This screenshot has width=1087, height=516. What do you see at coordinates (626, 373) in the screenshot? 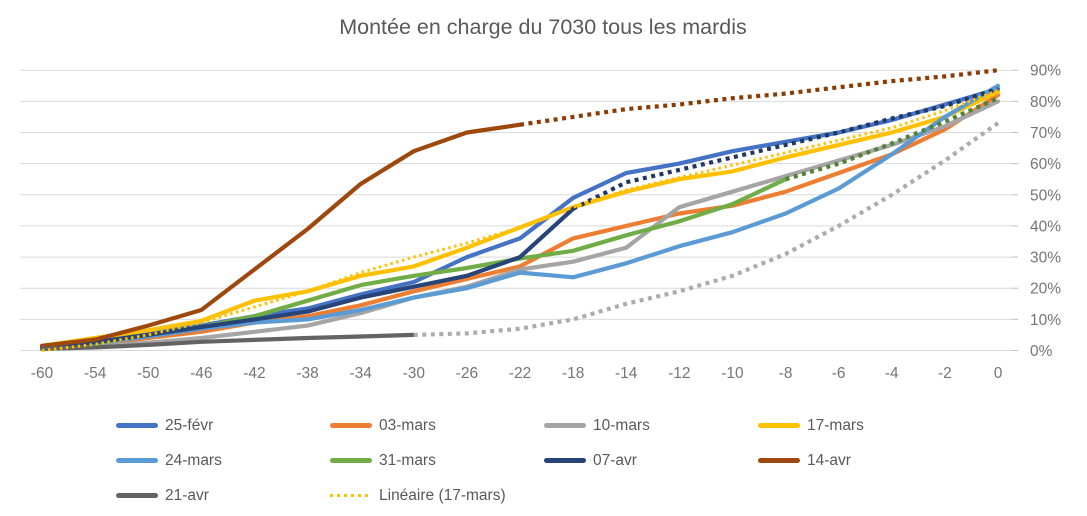
I see `x-axis-label: -14` at bounding box center [626, 373].